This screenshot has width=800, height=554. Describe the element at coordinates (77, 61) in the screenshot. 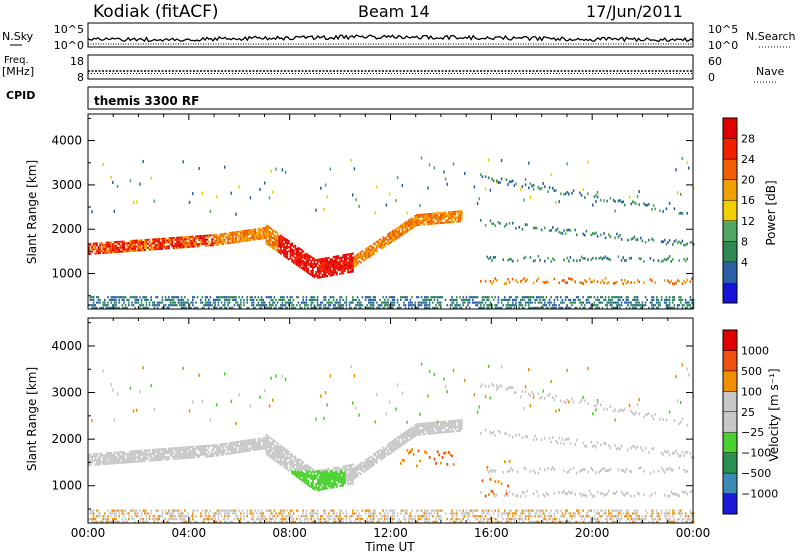

I see `freq-left-tick-top: 18` at that location.